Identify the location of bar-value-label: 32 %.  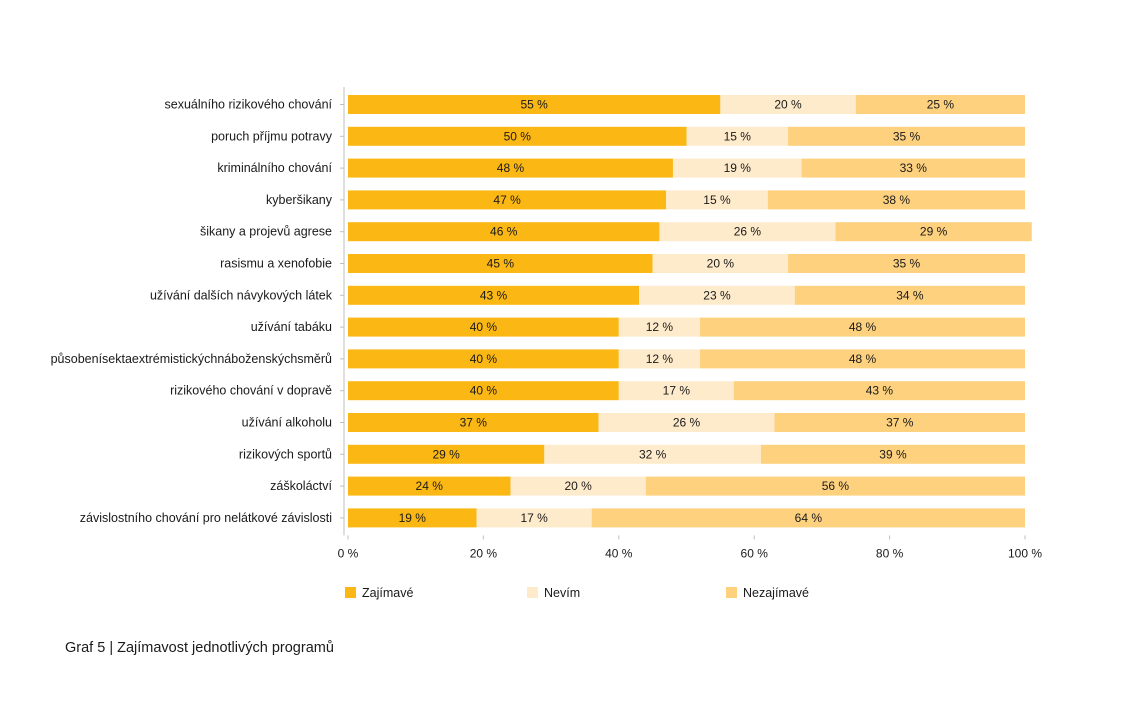
(653, 454).